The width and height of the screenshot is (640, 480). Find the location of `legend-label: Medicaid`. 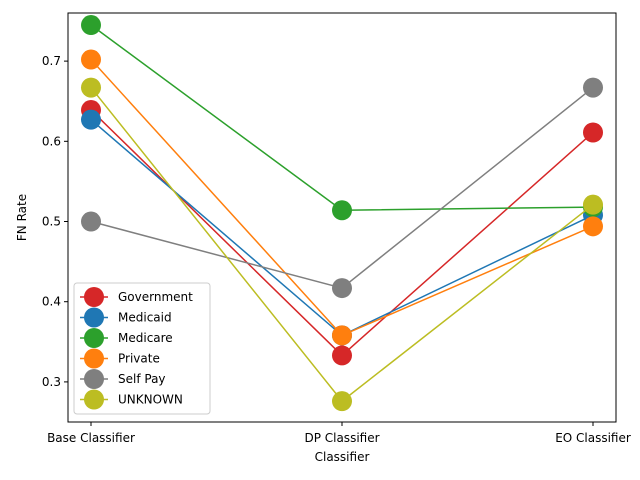

legend-label: Medicaid is located at coordinates (145, 318).